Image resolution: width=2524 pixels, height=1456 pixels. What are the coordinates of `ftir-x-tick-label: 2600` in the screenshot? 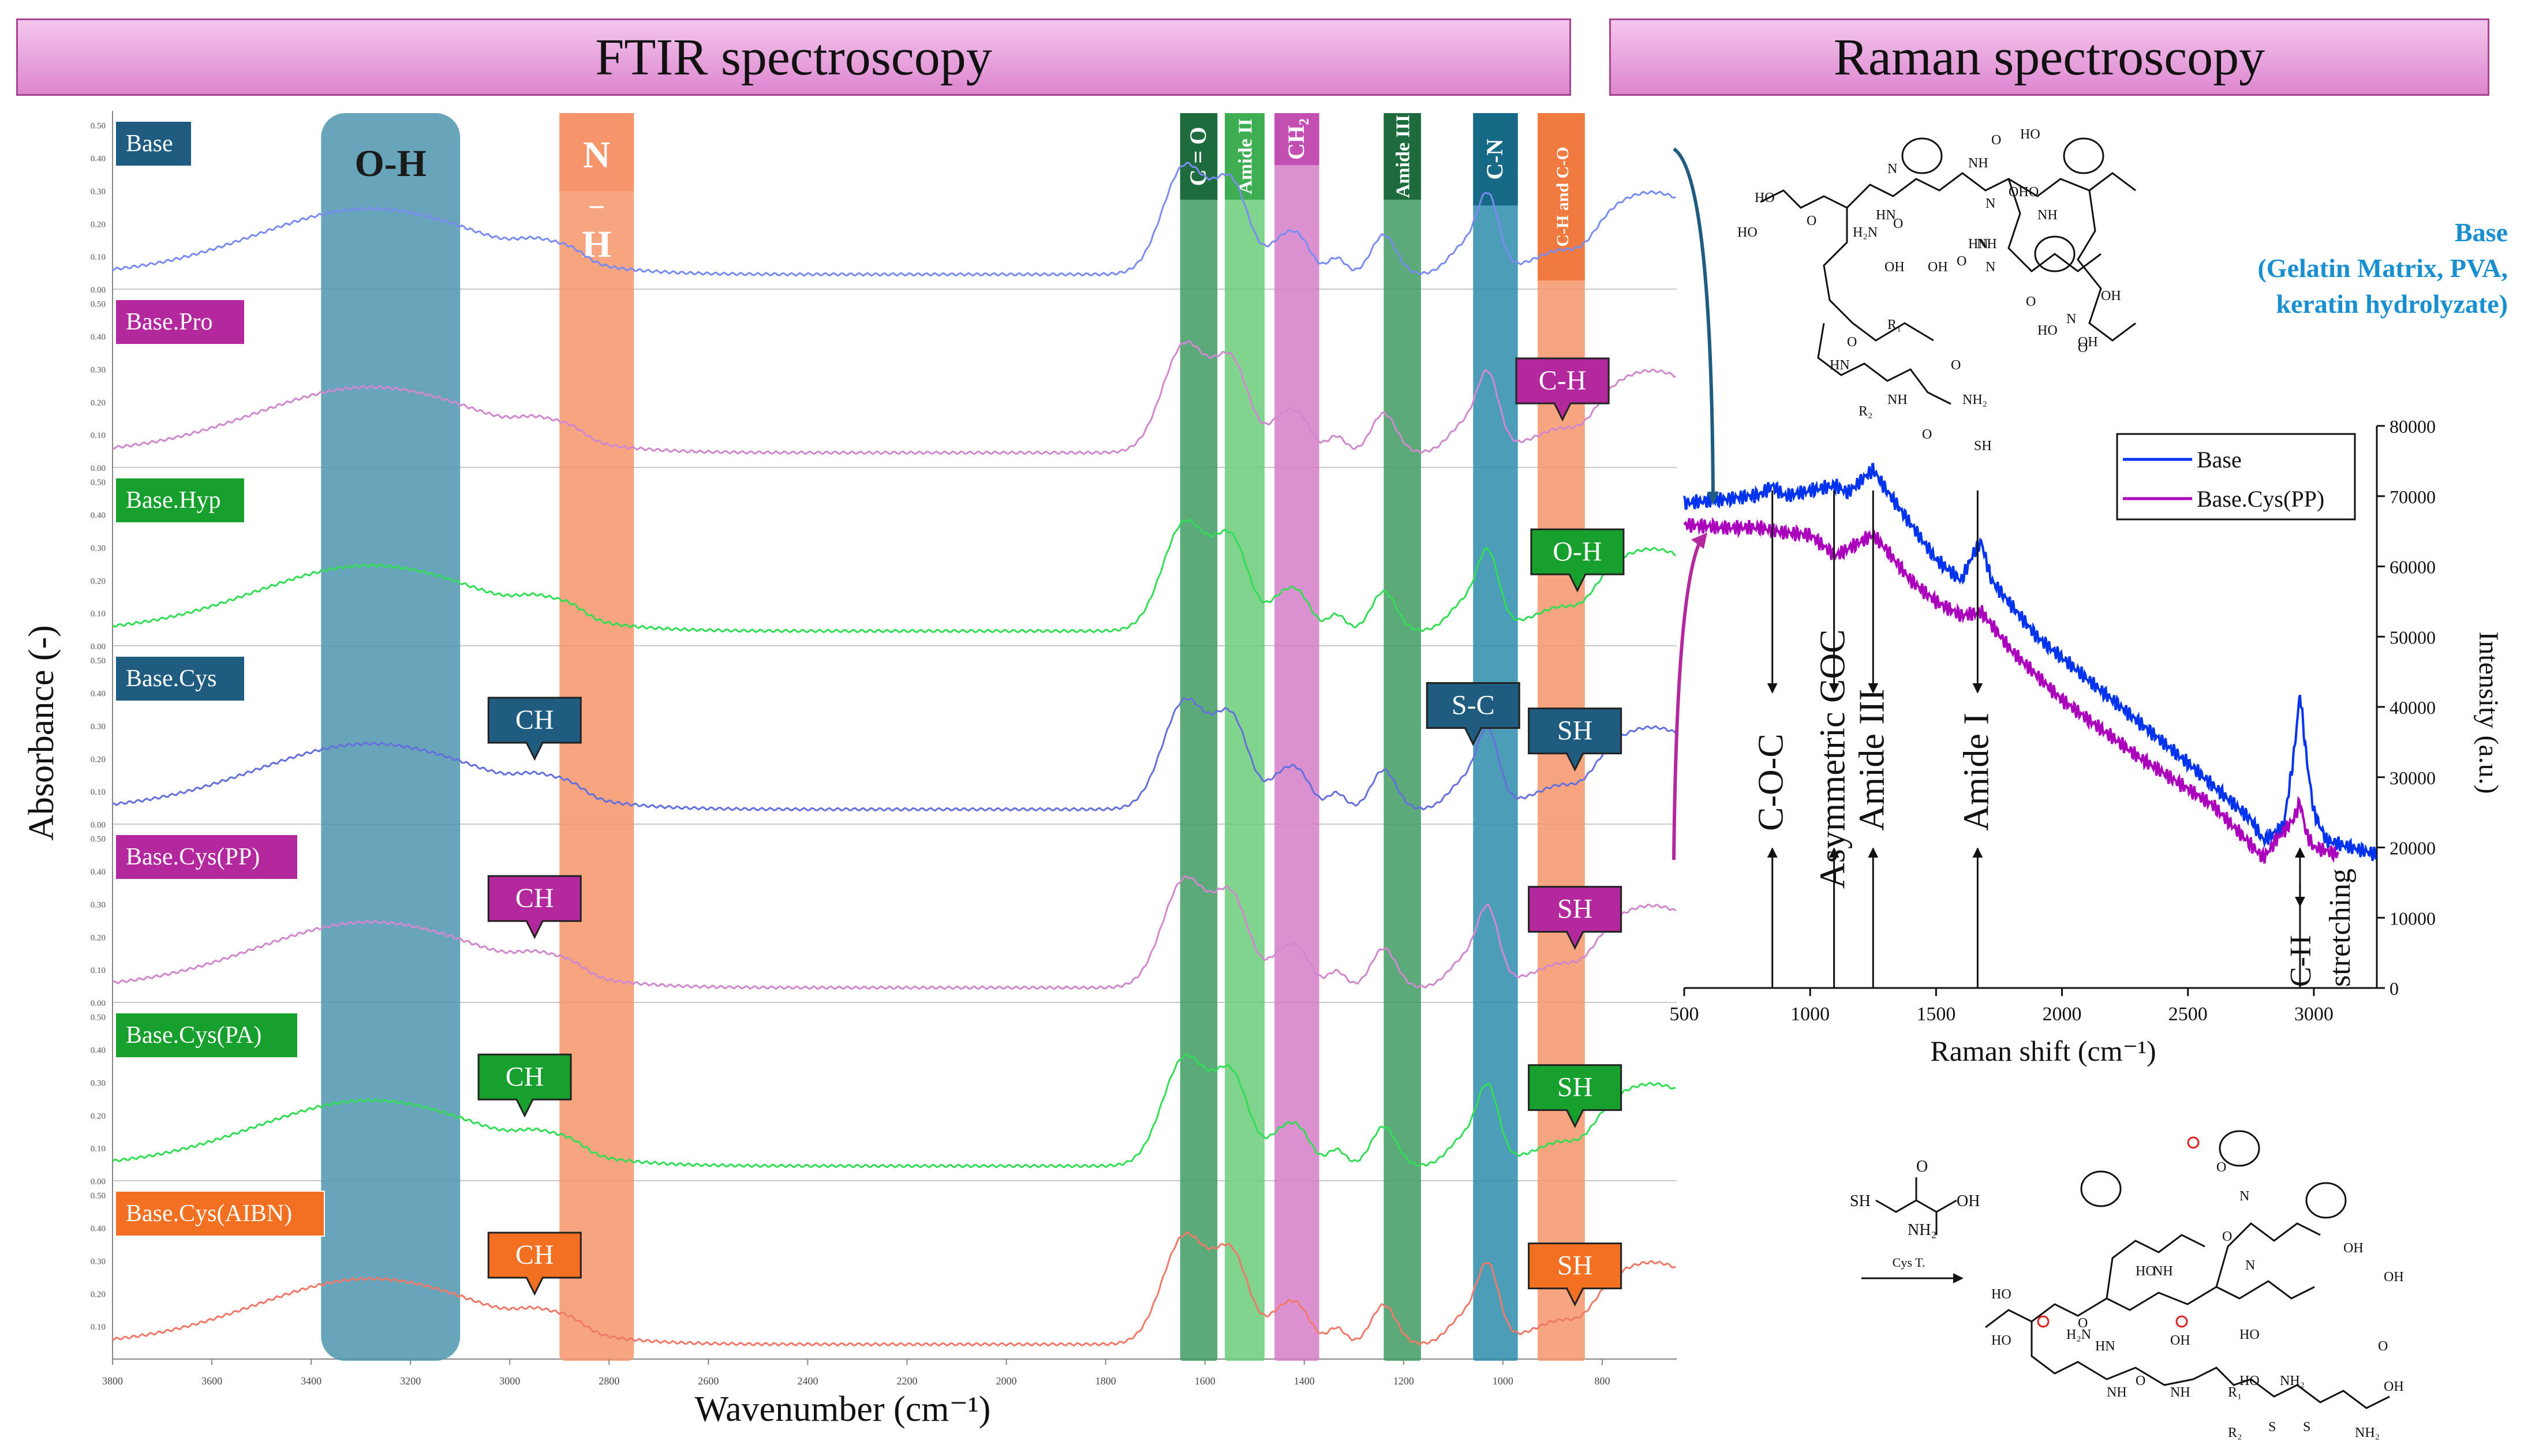 It's located at (708, 1381).